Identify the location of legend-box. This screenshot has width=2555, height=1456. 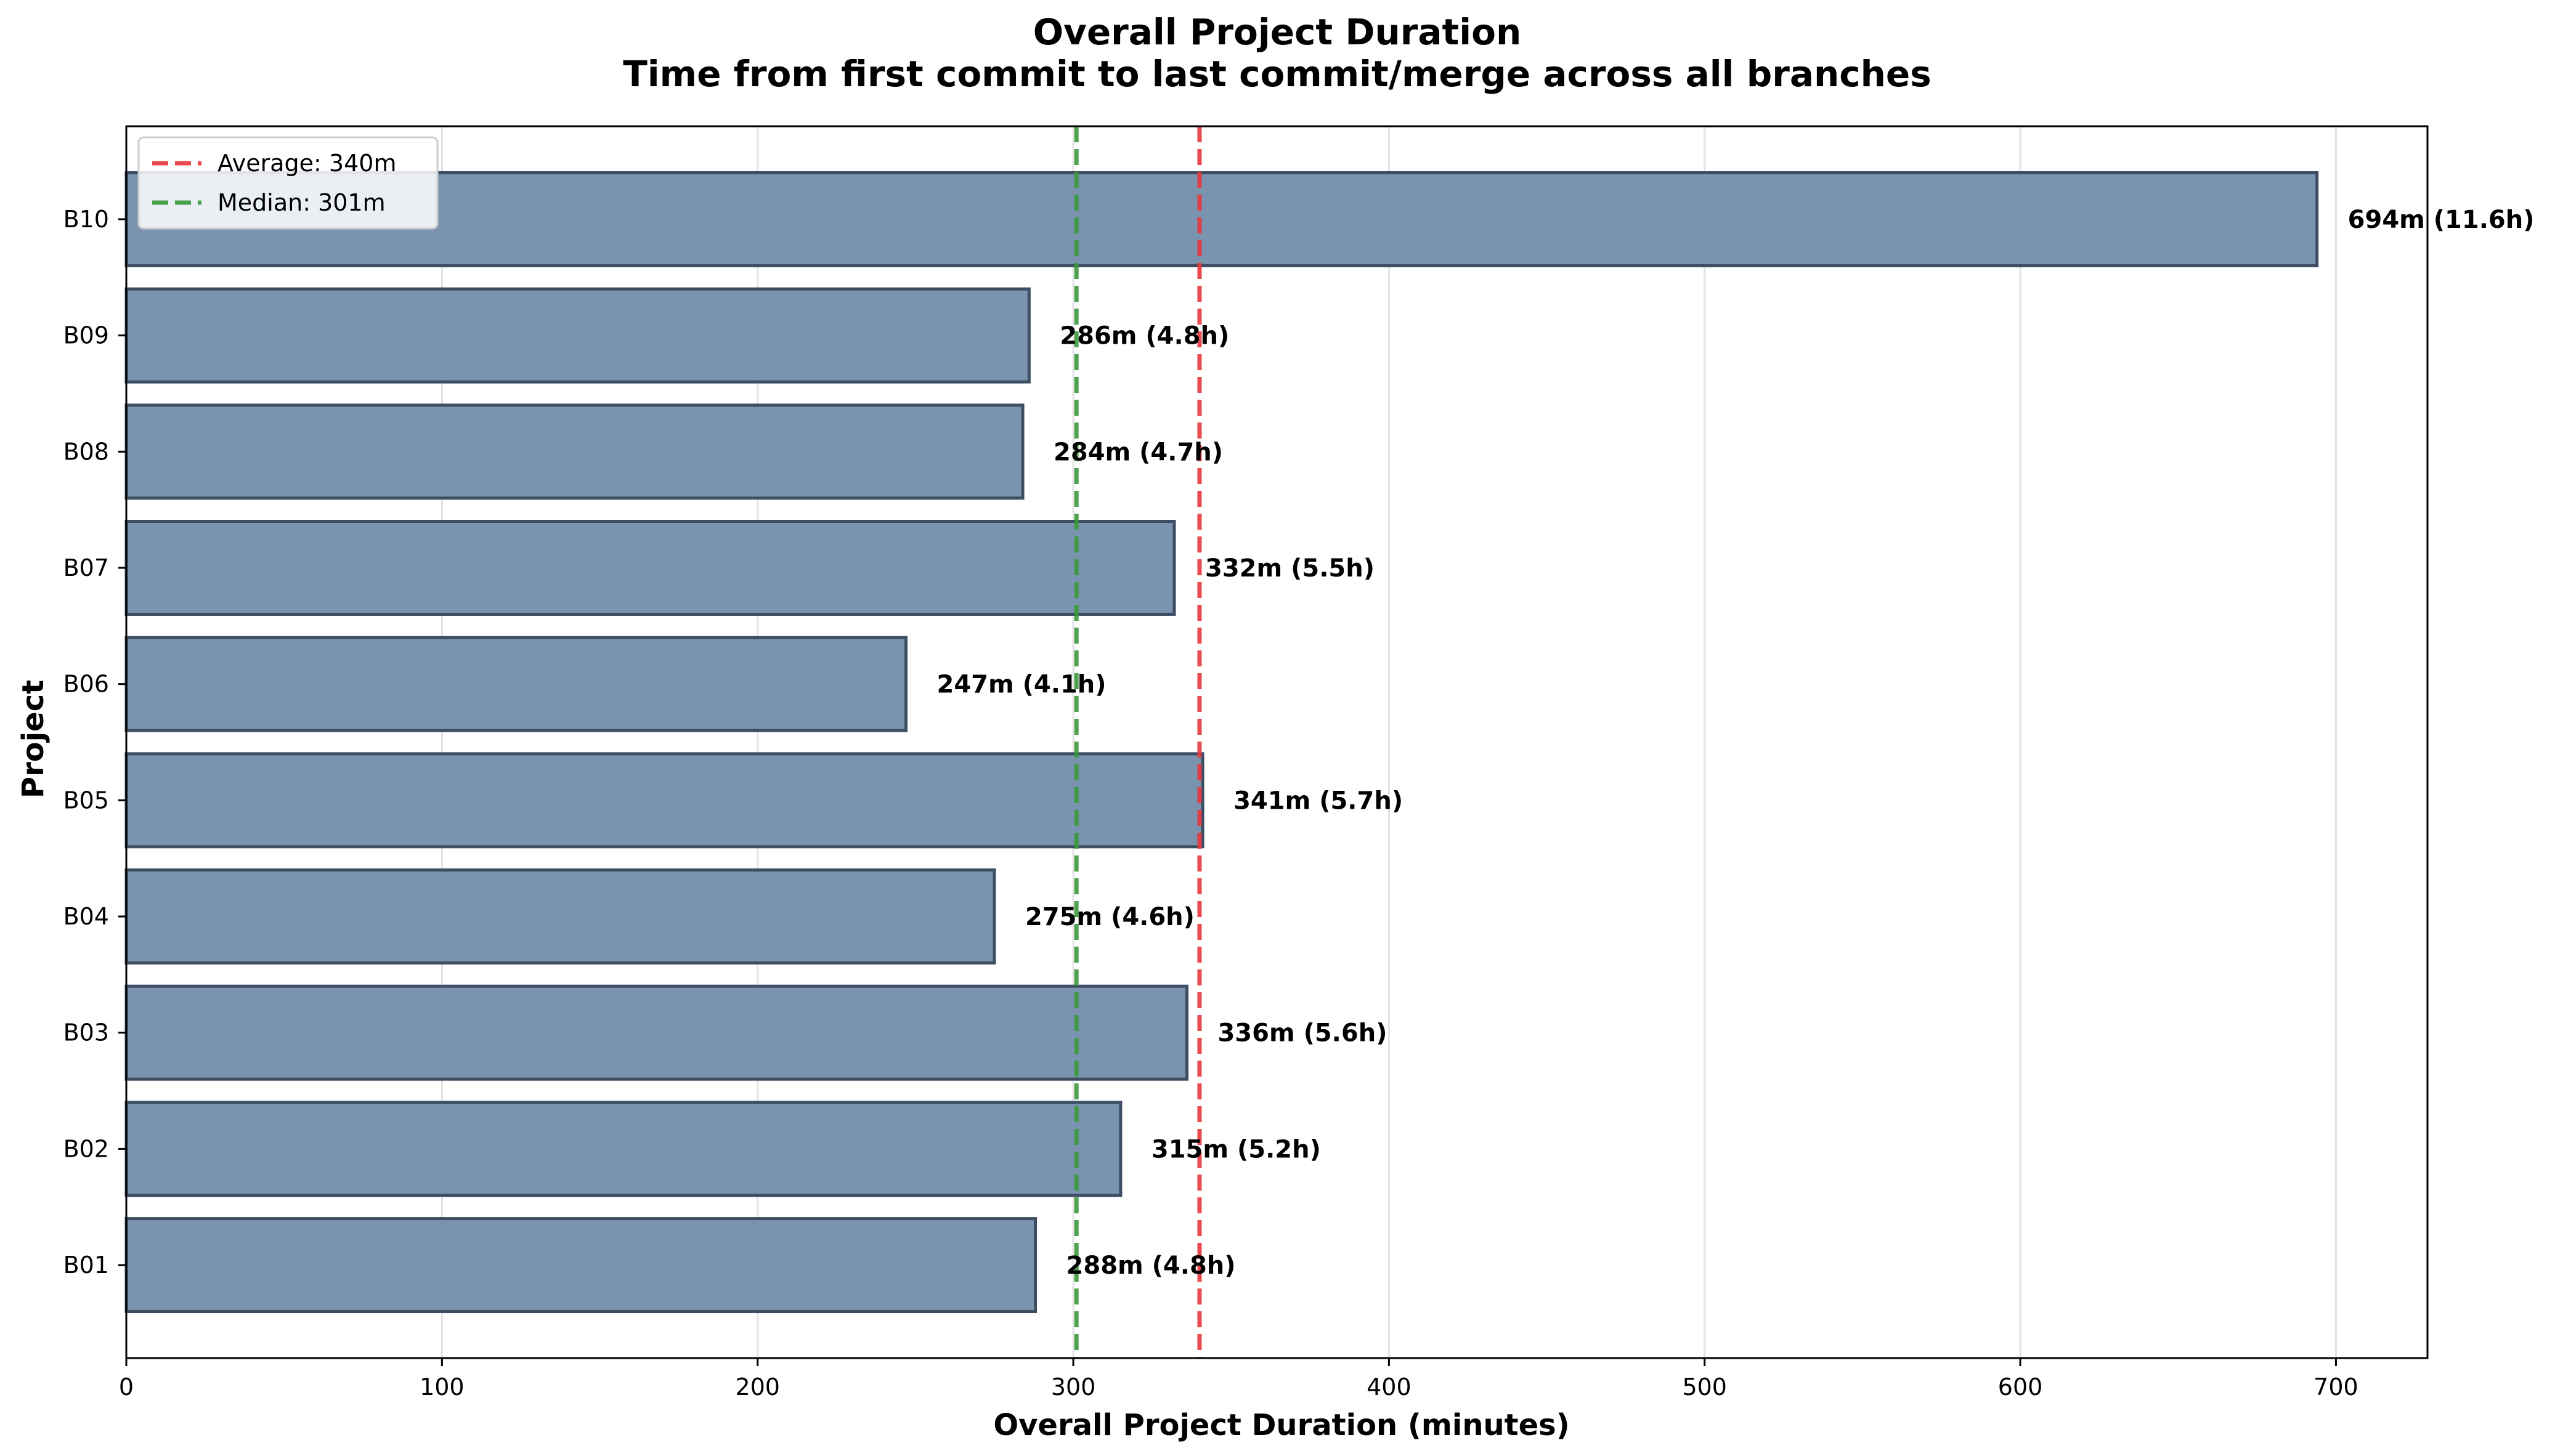
(288, 183).